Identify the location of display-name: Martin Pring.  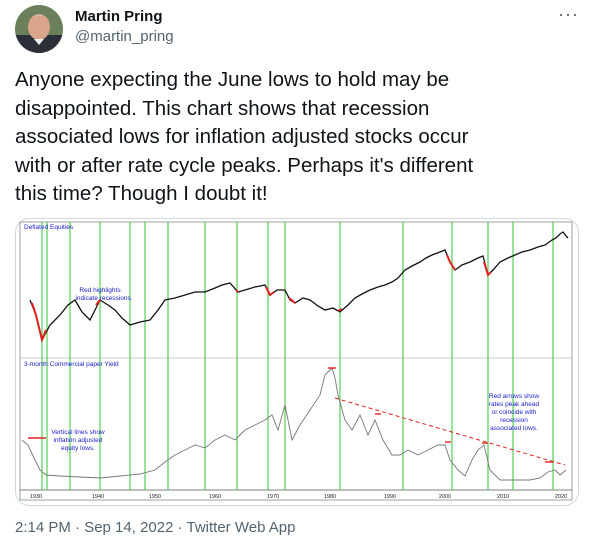
(119, 16).